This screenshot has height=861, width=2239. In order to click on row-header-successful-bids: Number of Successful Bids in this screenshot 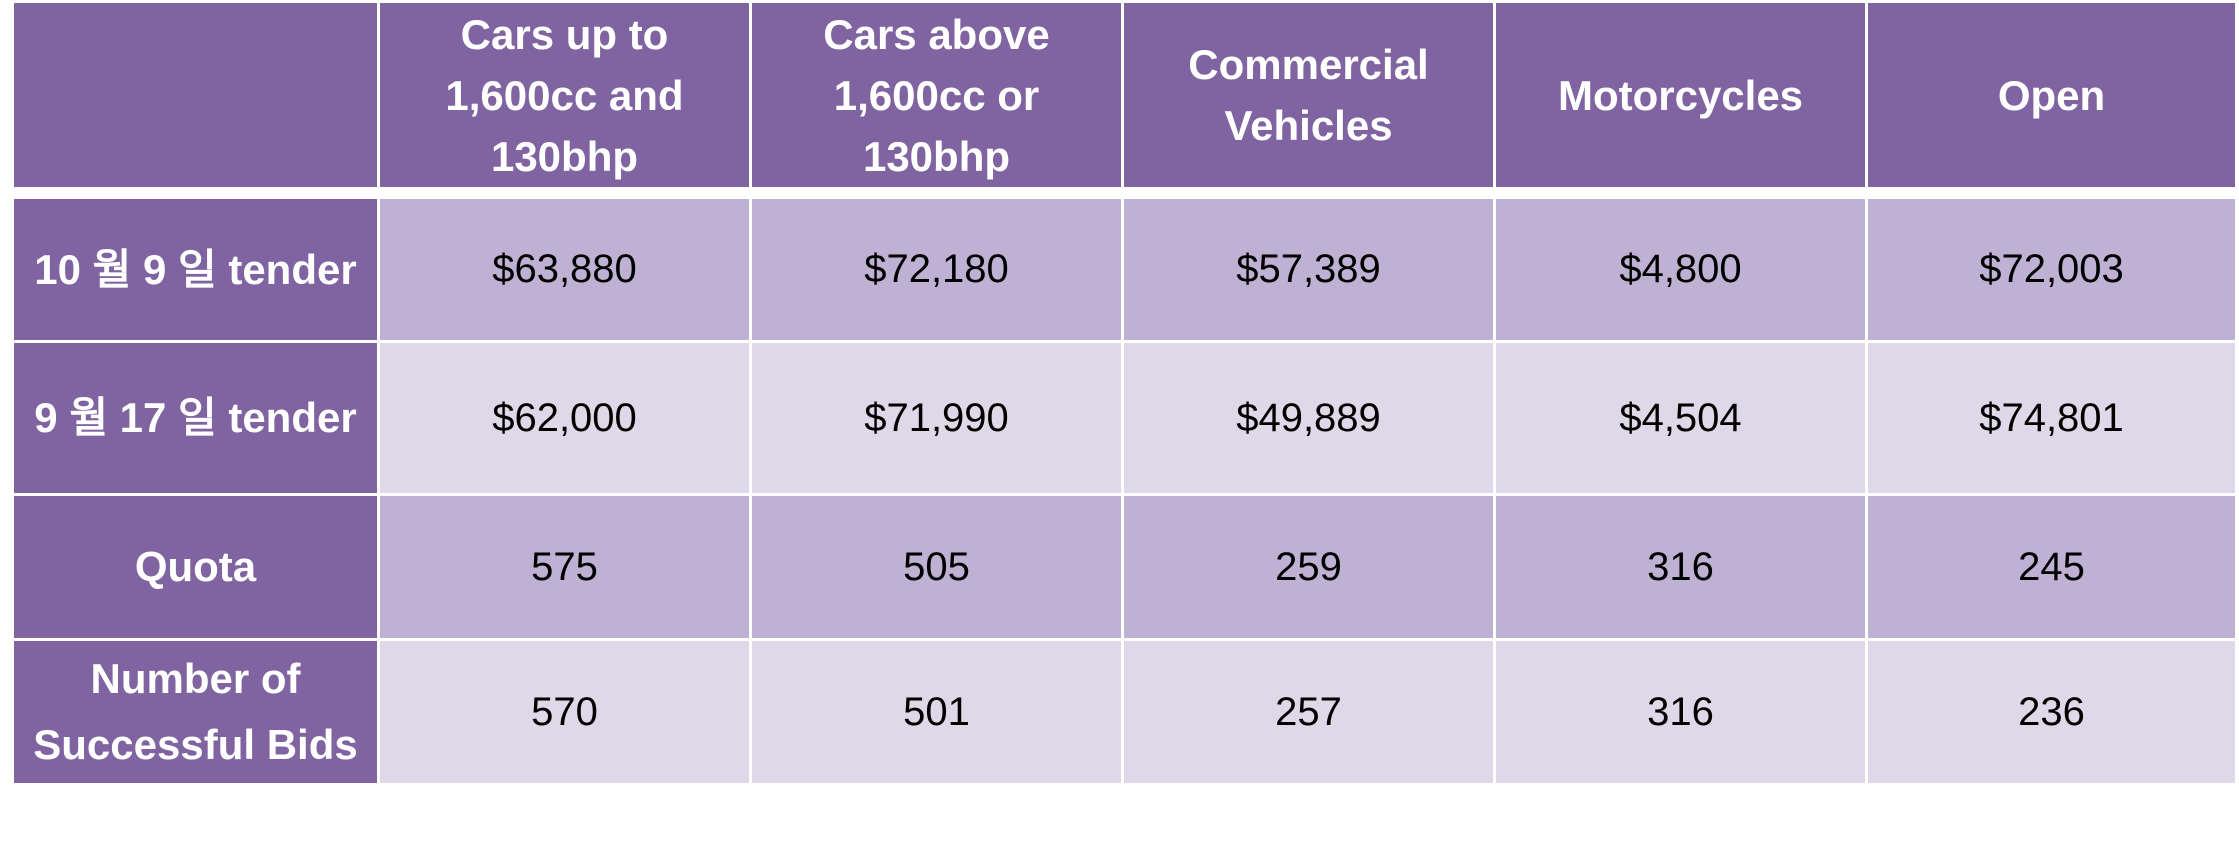, I will do `click(195, 712)`.